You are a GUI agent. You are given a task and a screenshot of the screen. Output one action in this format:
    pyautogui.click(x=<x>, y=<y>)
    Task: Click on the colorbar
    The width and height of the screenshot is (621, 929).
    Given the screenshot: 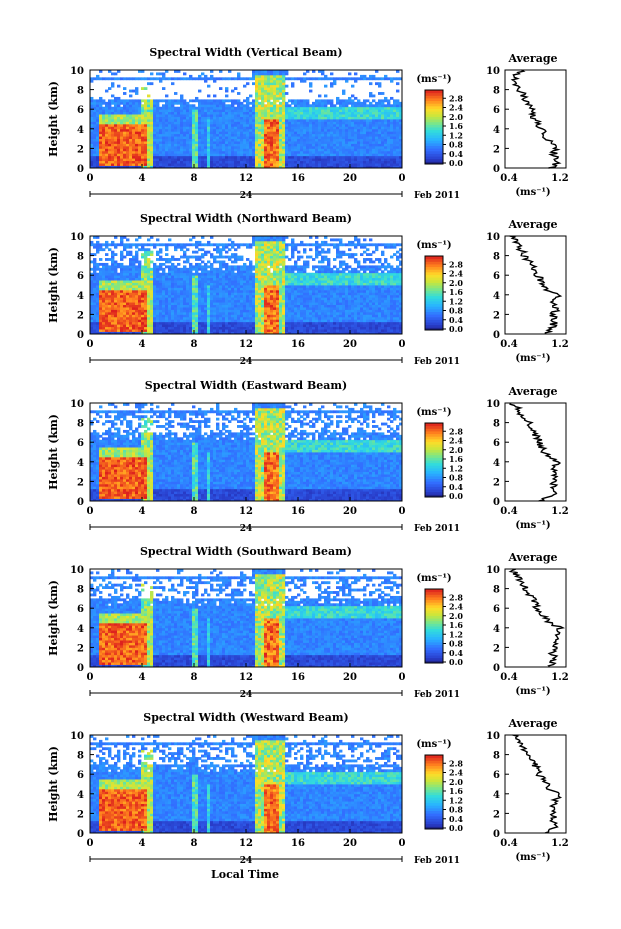 What is the action you would take?
    pyautogui.click(x=434, y=127)
    